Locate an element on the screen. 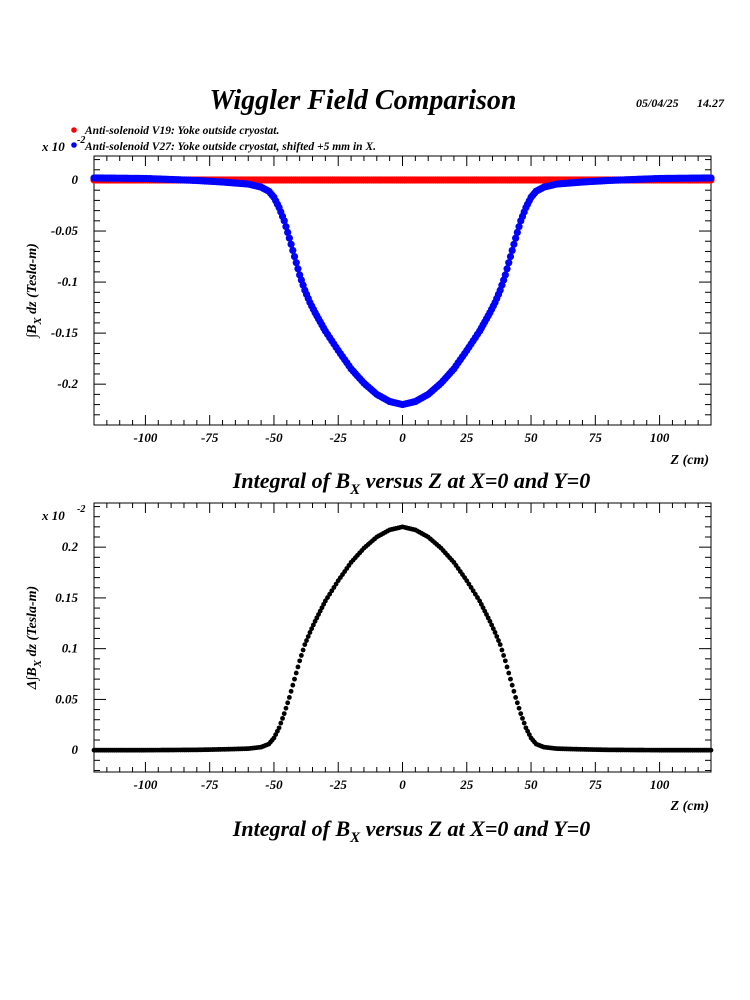 Image resolution: width=750 pixels, height=1000 pixels. x-tick-label: 50 is located at coordinates (532, 437).